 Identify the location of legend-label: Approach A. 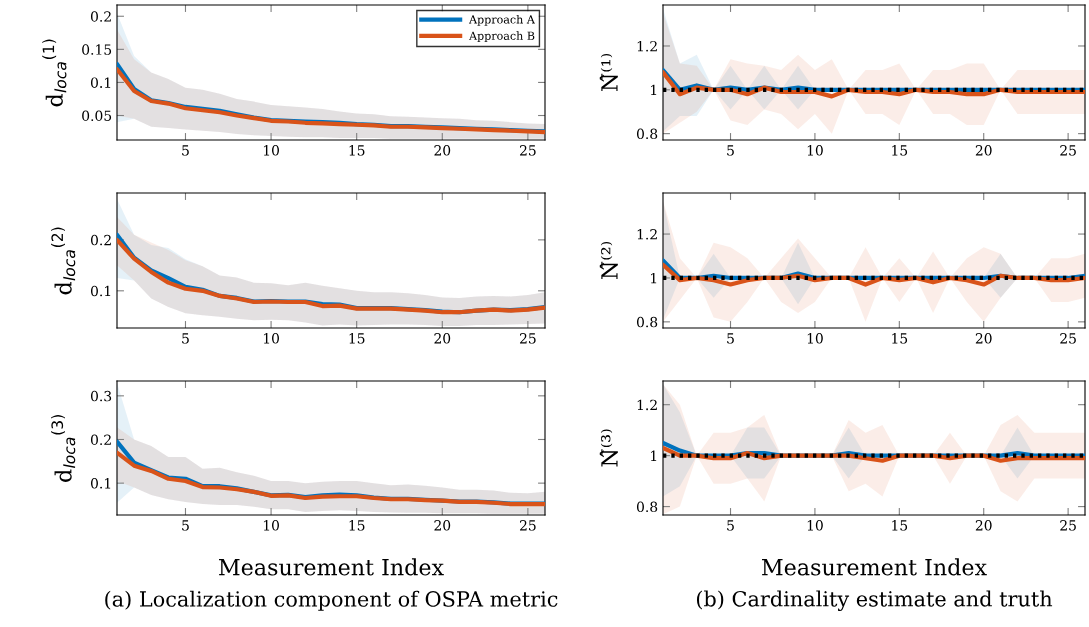
(501, 20).